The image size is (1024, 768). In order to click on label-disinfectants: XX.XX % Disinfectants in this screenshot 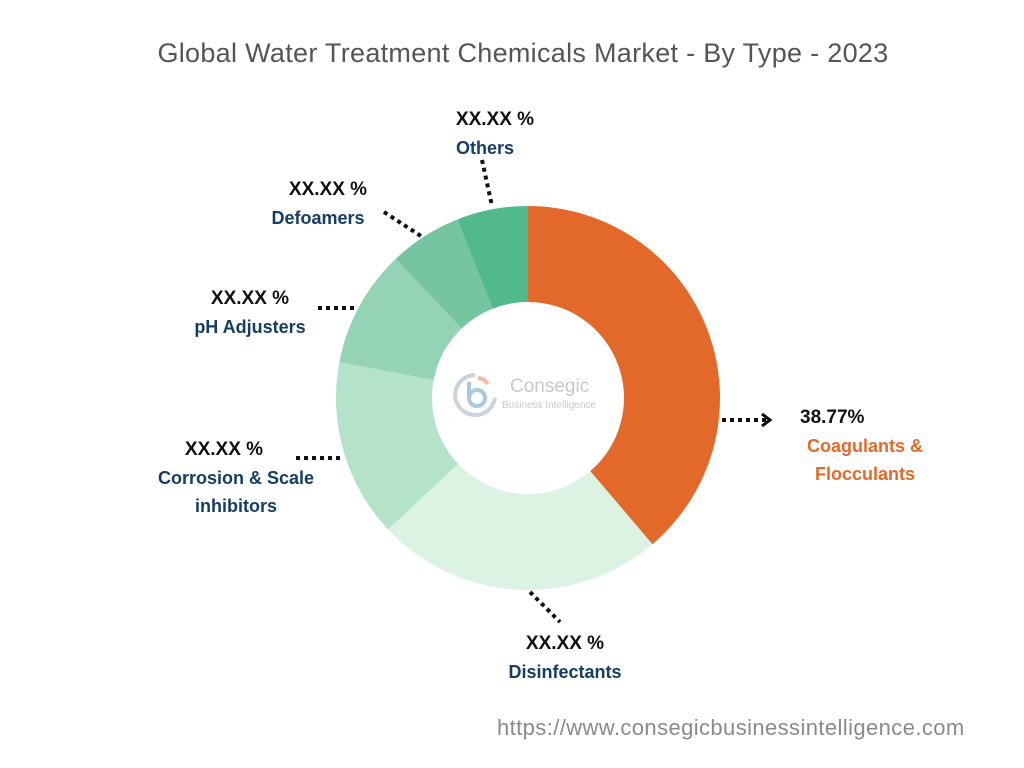, I will do `click(565, 658)`.